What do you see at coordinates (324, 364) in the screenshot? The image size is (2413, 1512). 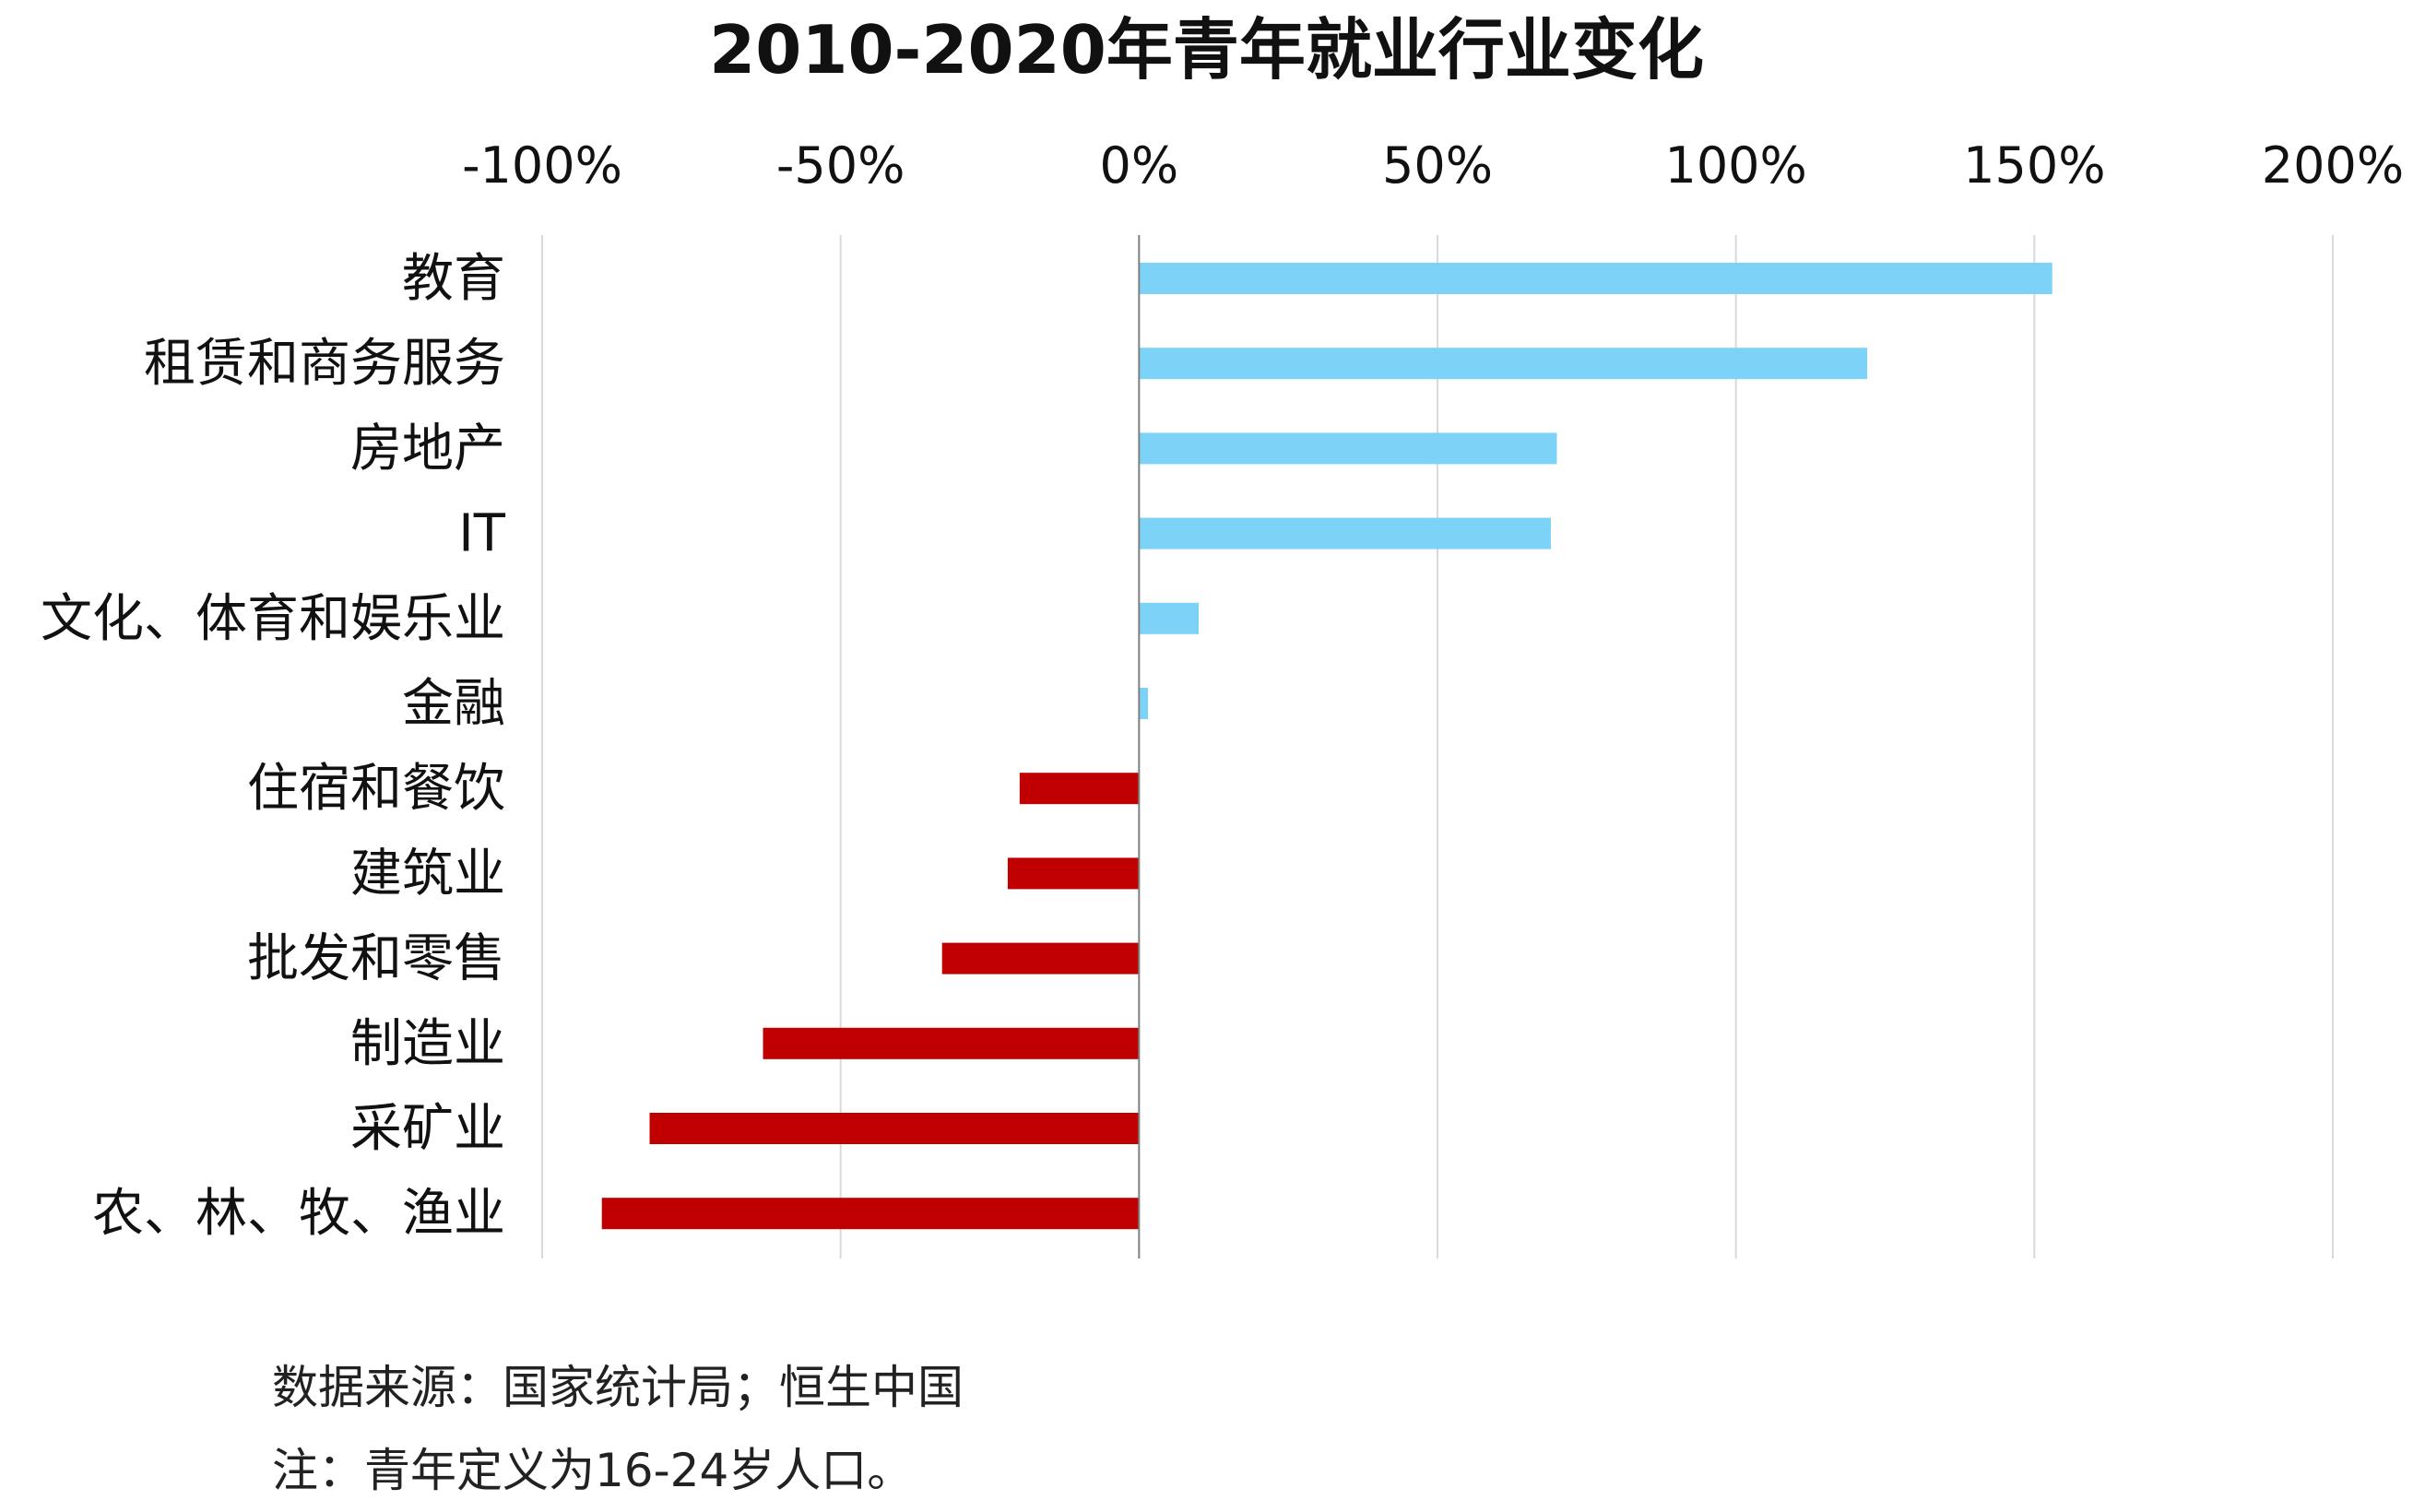 I see `category-label: 租赁和商务服务` at bounding box center [324, 364].